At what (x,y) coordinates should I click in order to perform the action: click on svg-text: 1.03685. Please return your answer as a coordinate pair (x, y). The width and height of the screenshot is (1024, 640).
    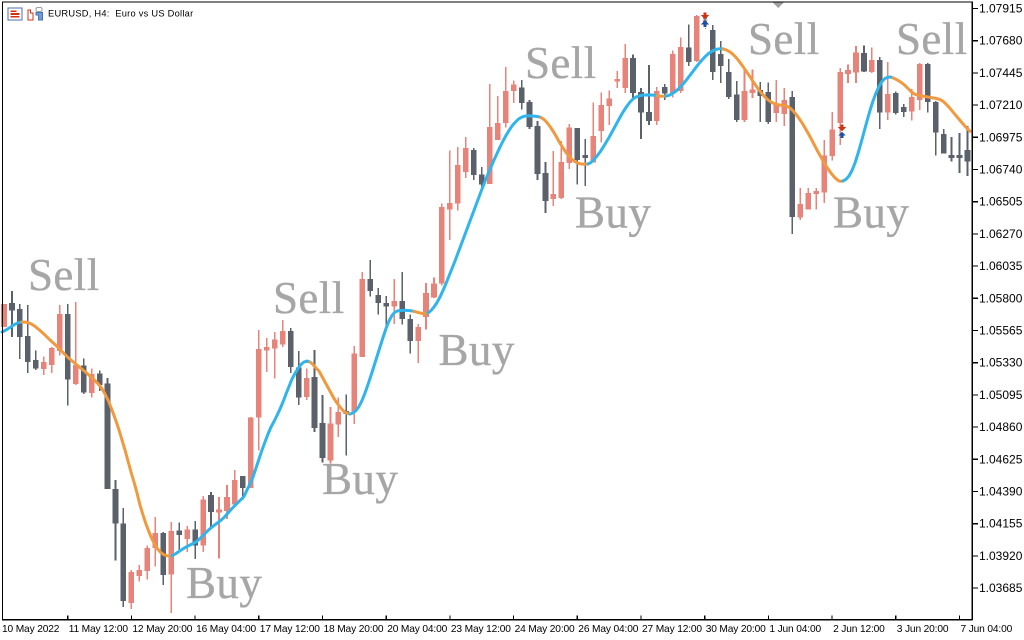
    Looking at the image, I should click on (1001, 588).